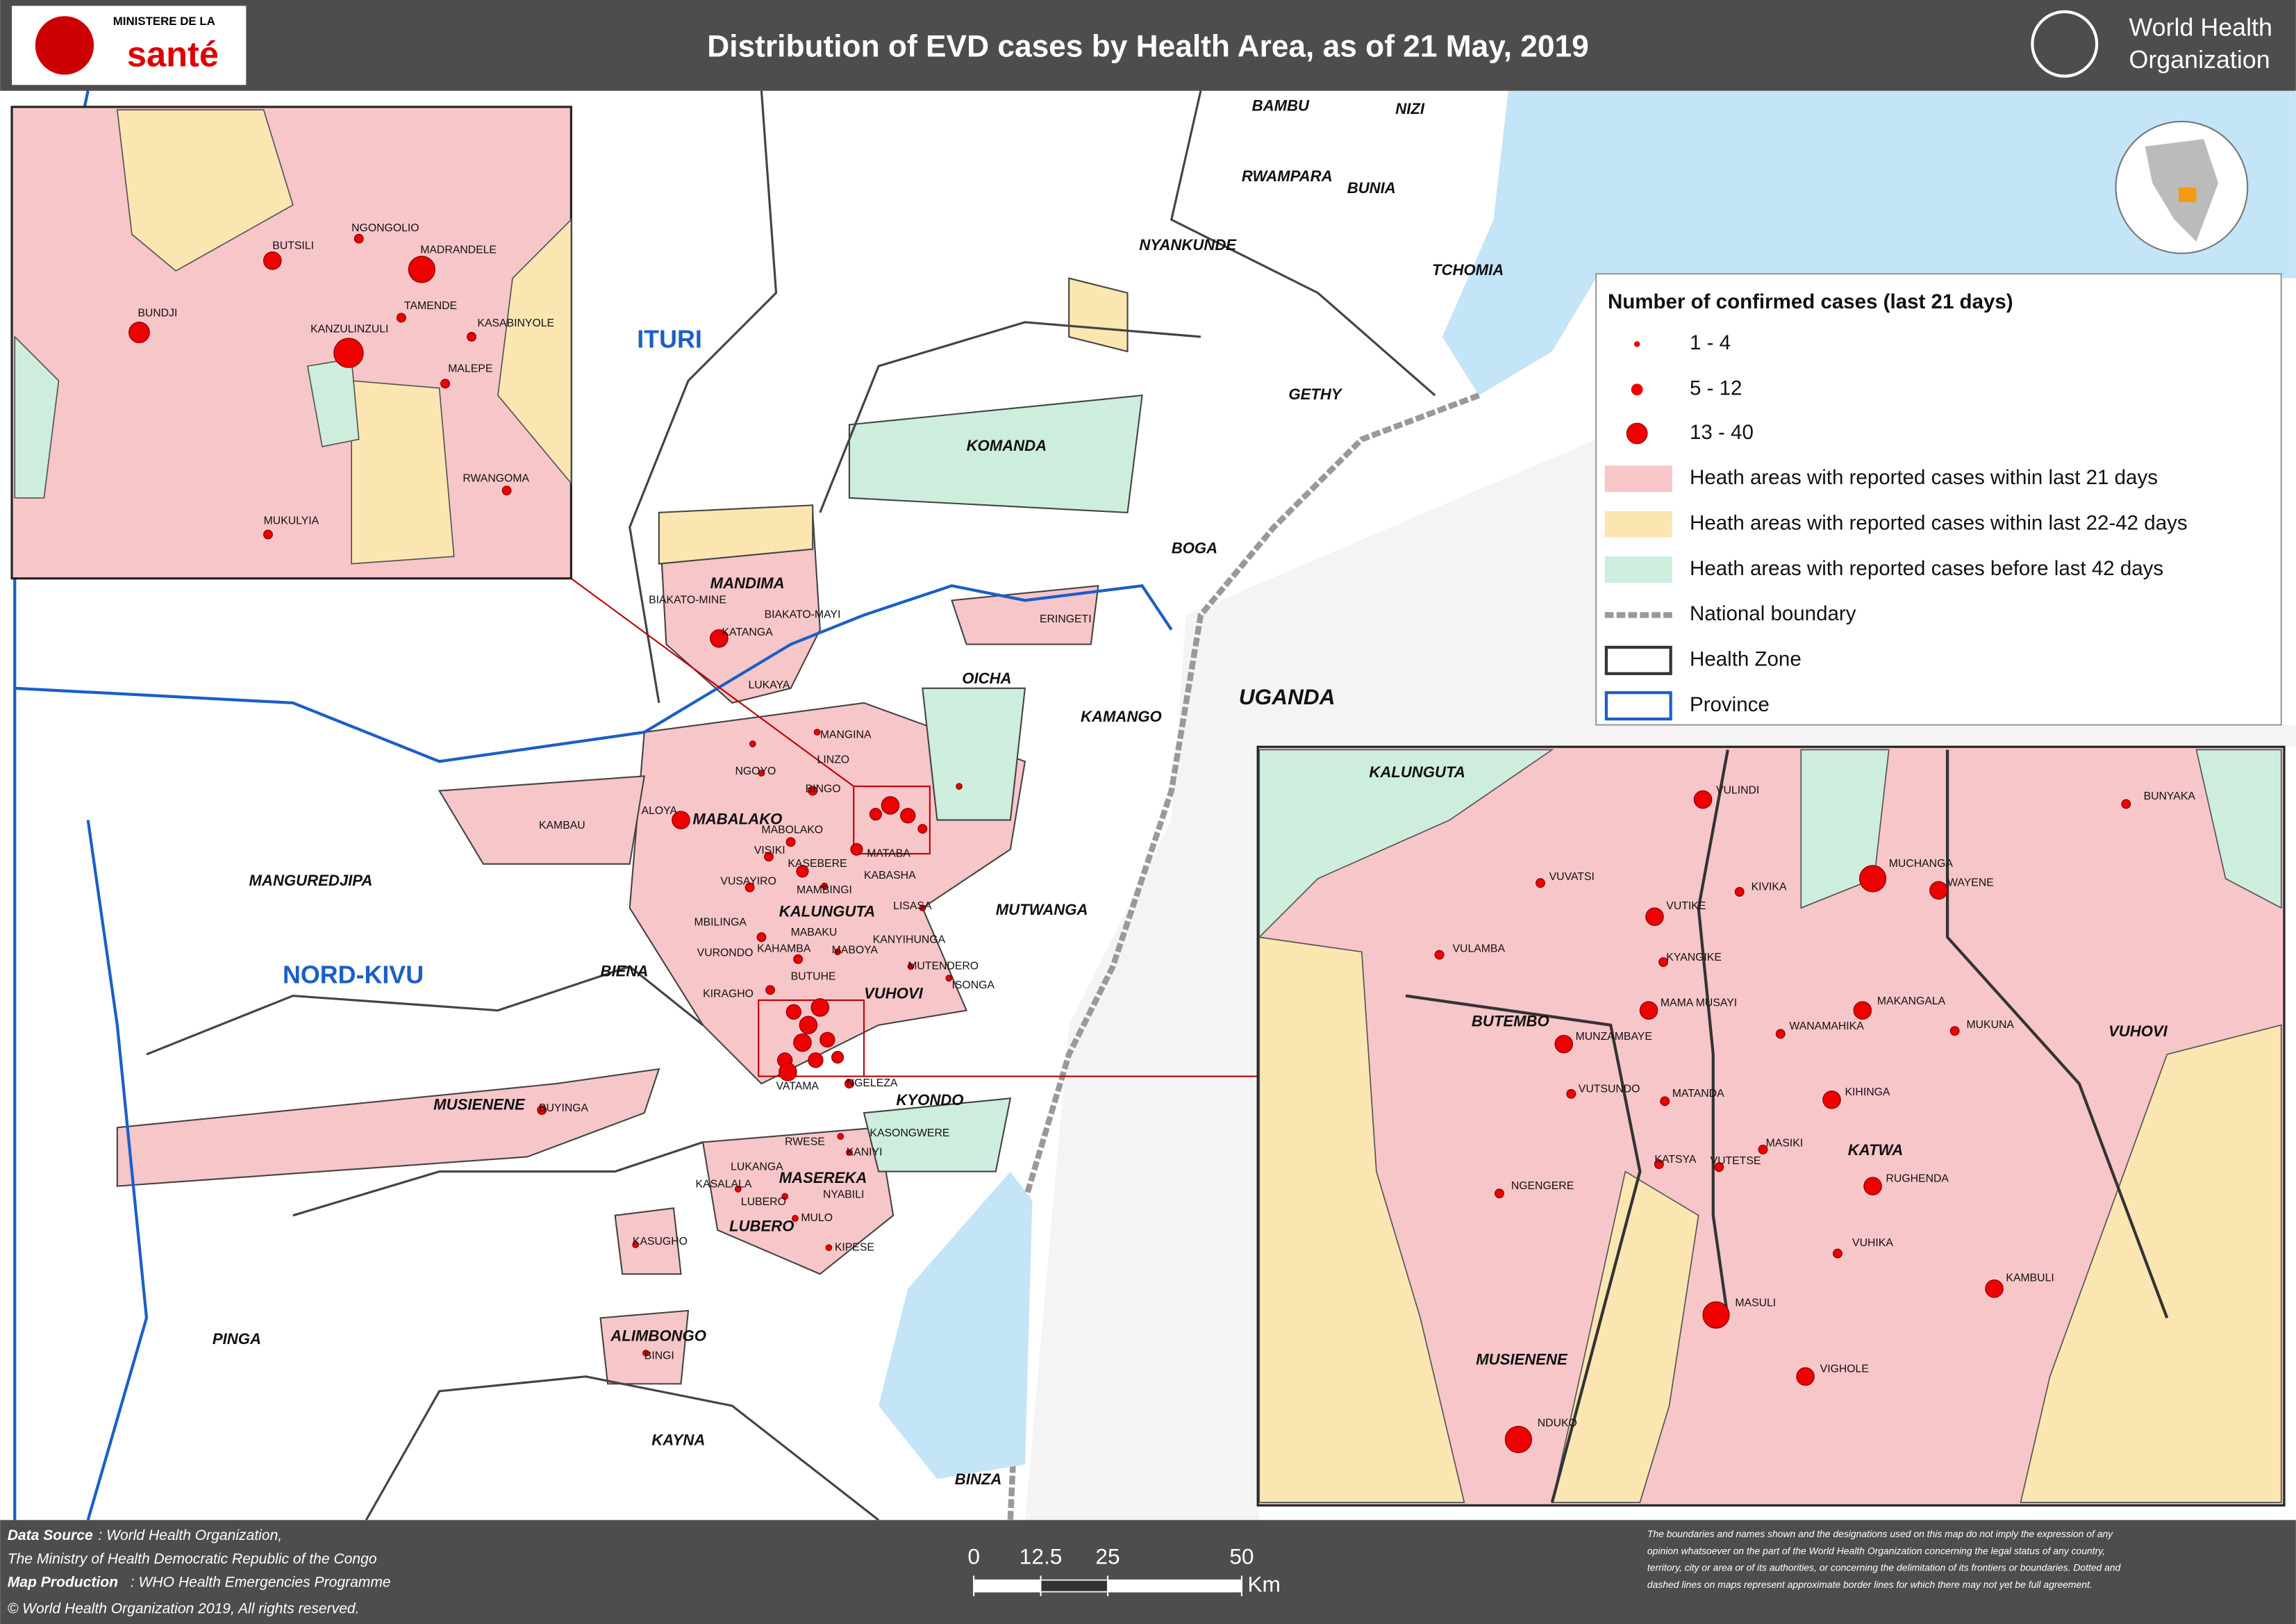 Image resolution: width=2296 pixels, height=1624 pixels. Describe the element at coordinates (1730, 705) in the screenshot. I see `legend-label: Province` at that location.